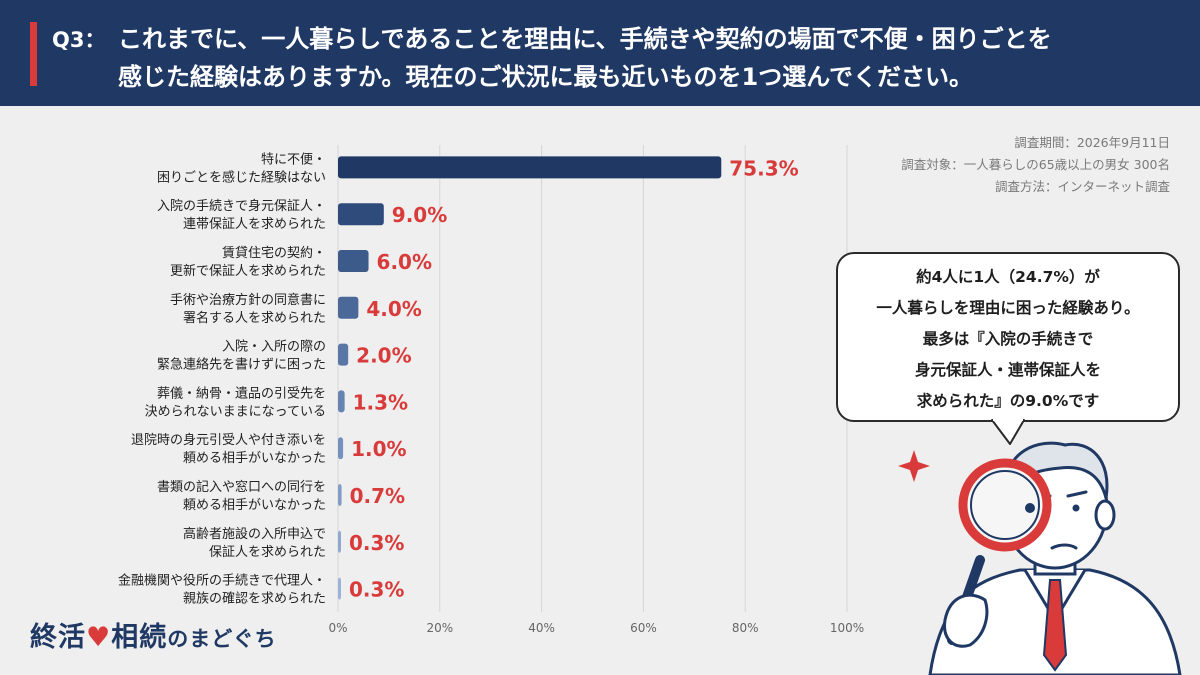 The height and width of the screenshot is (675, 1200). What do you see at coordinates (293, 159) in the screenshot?
I see `category-label: 特に不便・` at bounding box center [293, 159].